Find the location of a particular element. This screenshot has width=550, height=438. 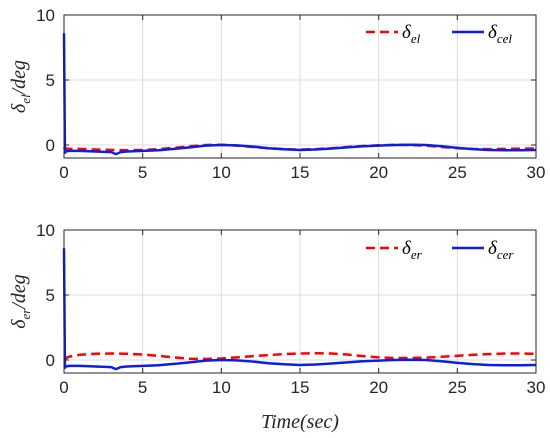

legend-label-subscript: el is located at coordinates (416, 38).